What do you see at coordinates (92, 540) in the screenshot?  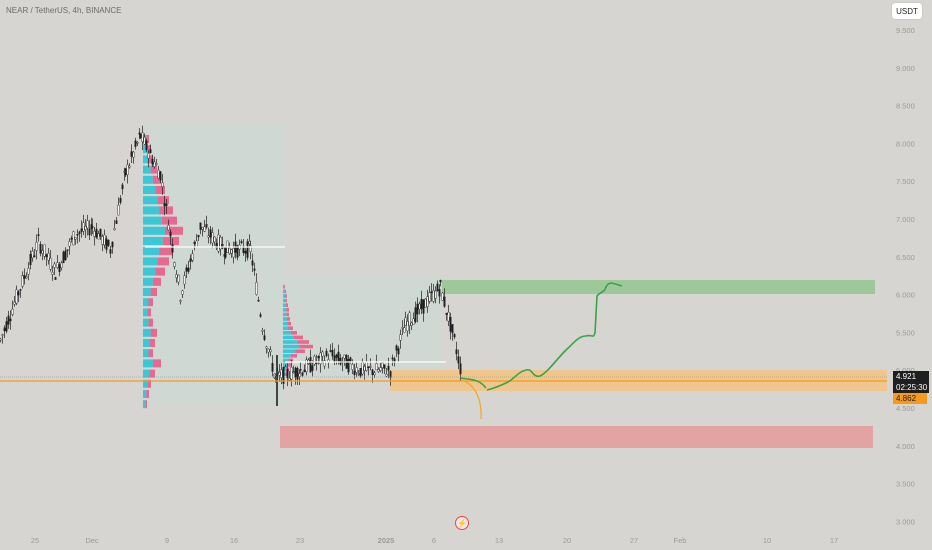 I see `time-tick: Dec` at bounding box center [92, 540].